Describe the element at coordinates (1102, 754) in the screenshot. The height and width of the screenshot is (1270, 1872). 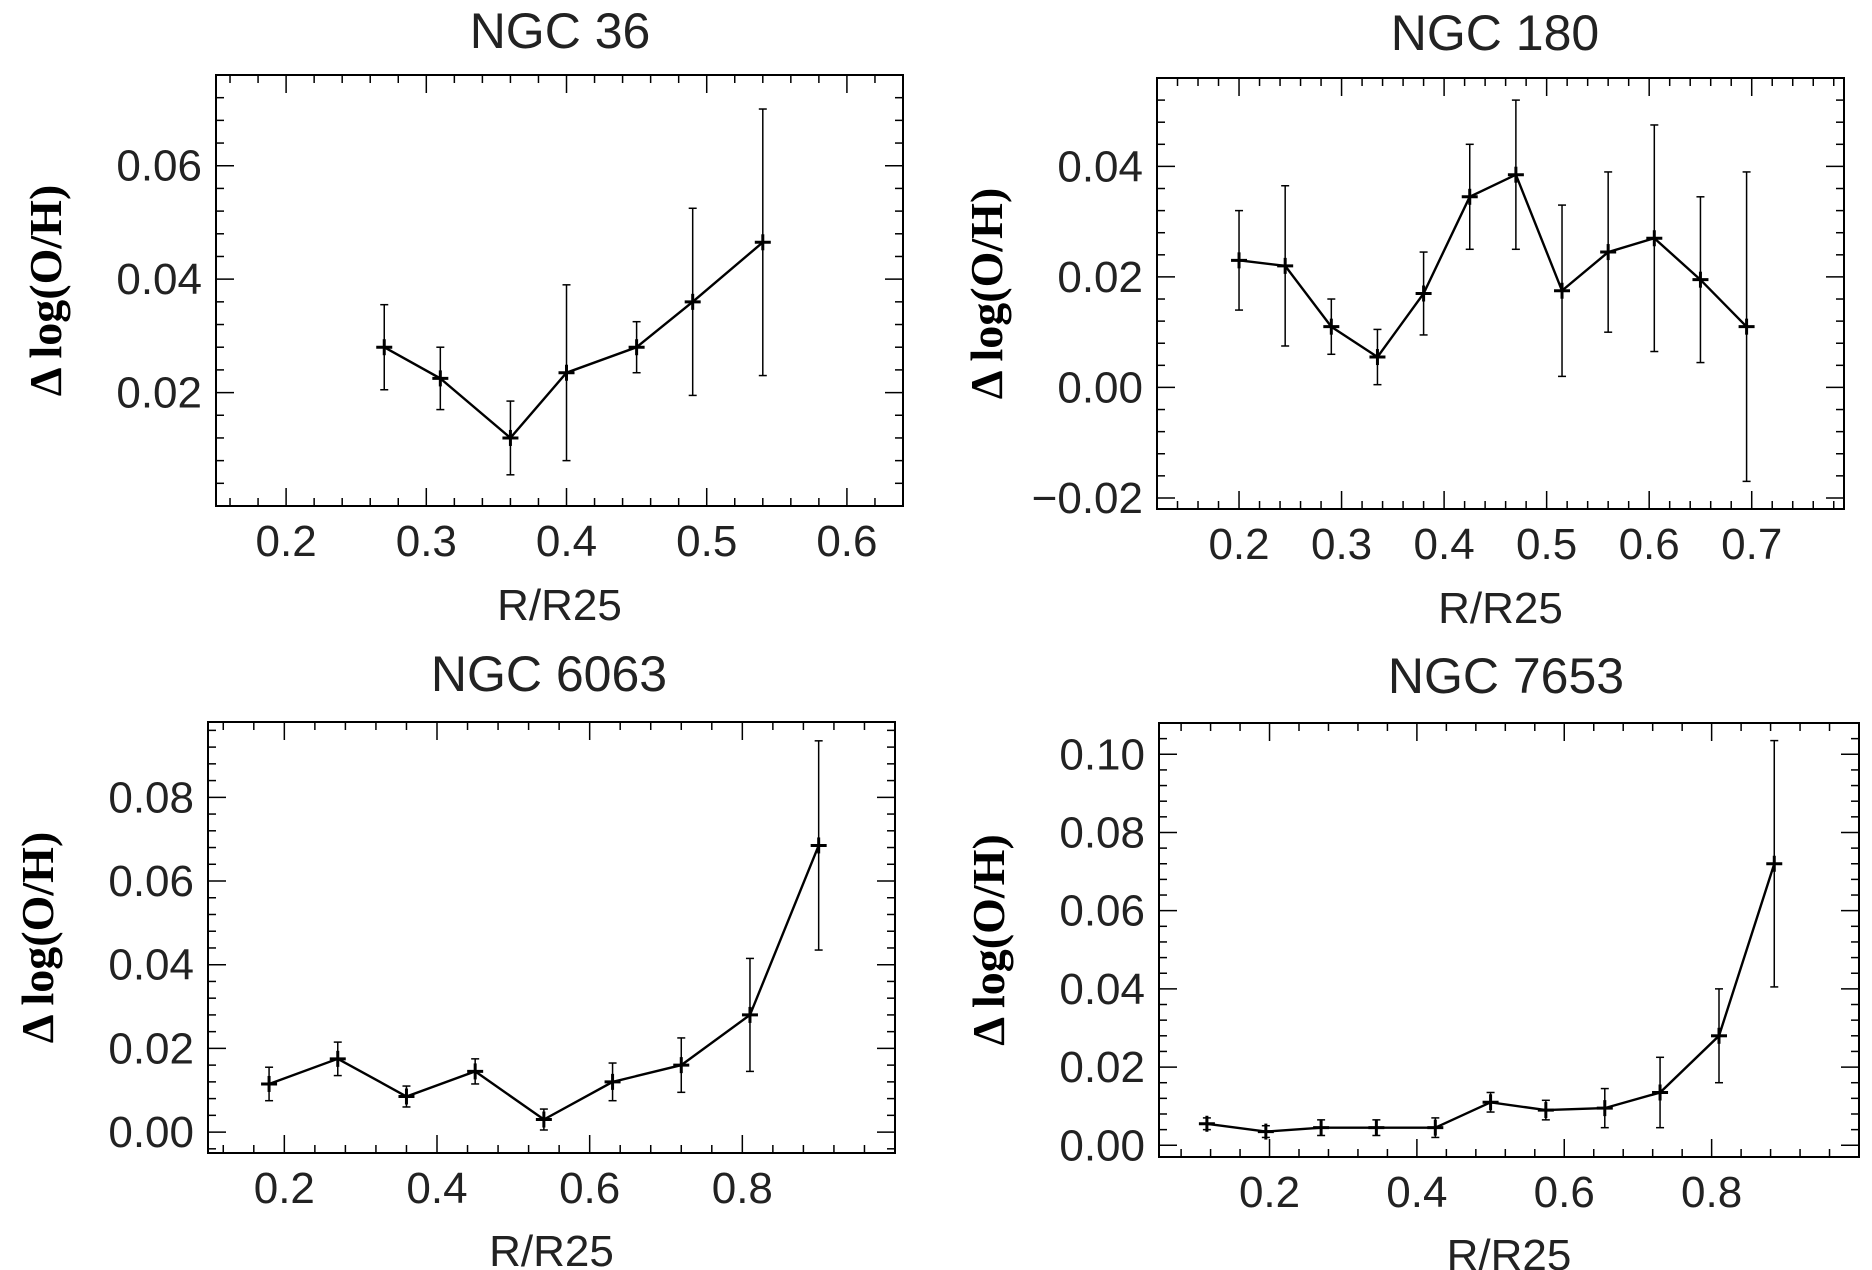
I see `y-tick-label: 0.10` at that location.